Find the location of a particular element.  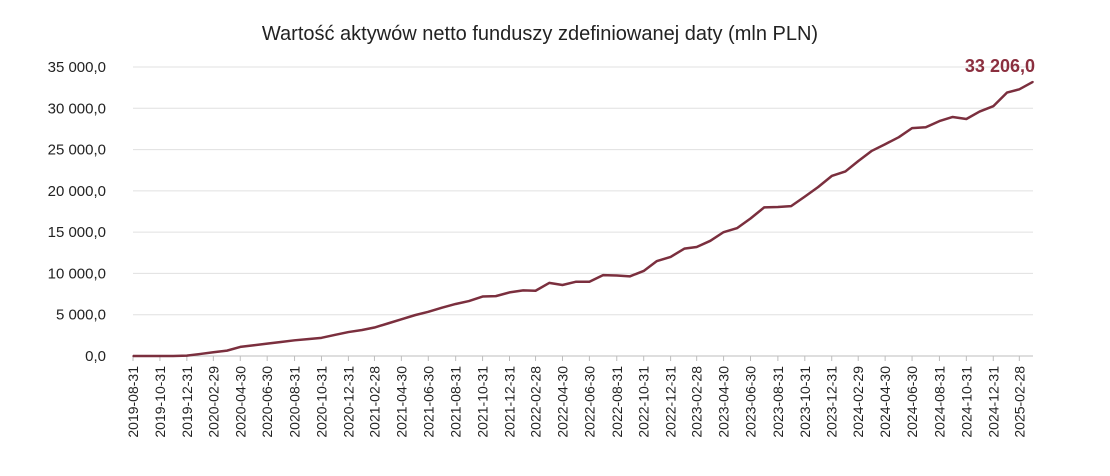

x-tick-label: 2021-06-30 is located at coordinates (428, 402).